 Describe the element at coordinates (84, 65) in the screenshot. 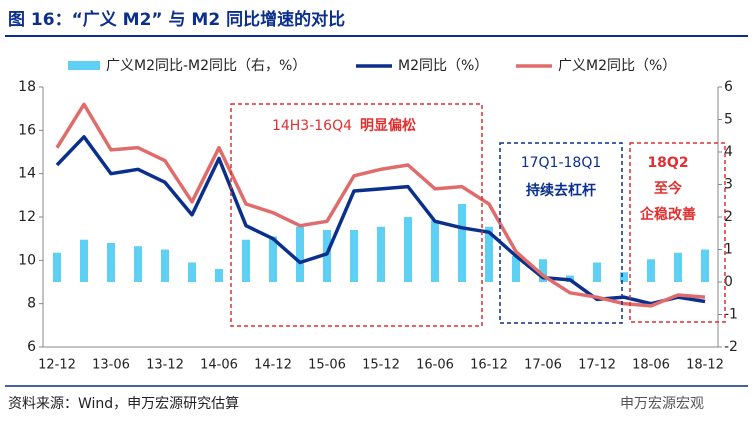

I see `legend-swatch` at that location.